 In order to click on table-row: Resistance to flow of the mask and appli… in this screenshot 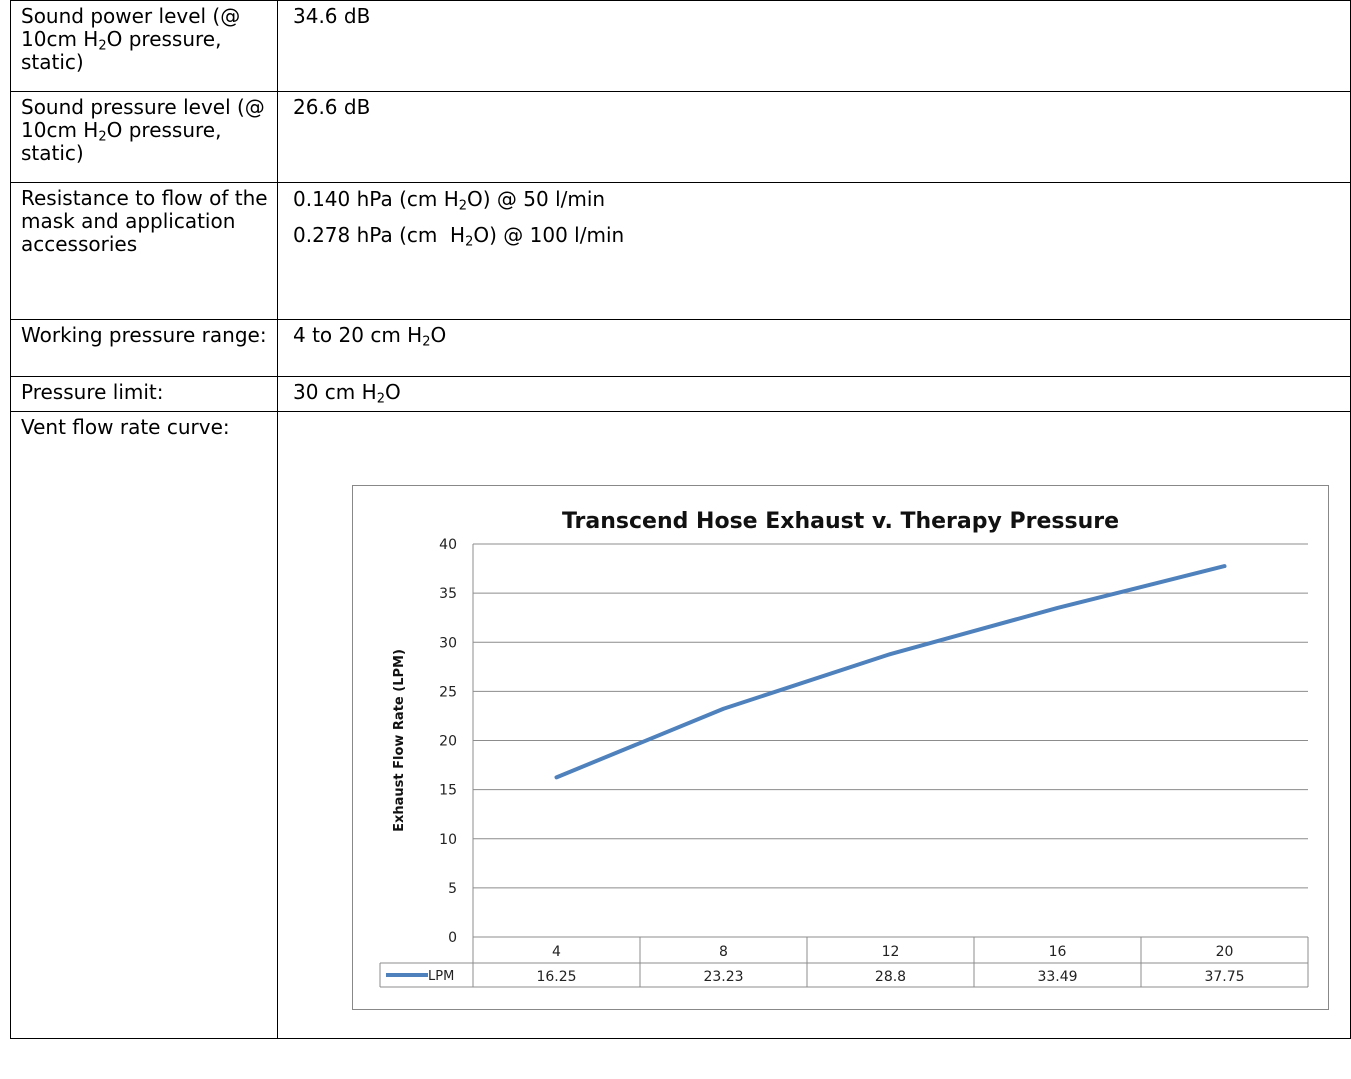, I will do `click(680, 251)`.